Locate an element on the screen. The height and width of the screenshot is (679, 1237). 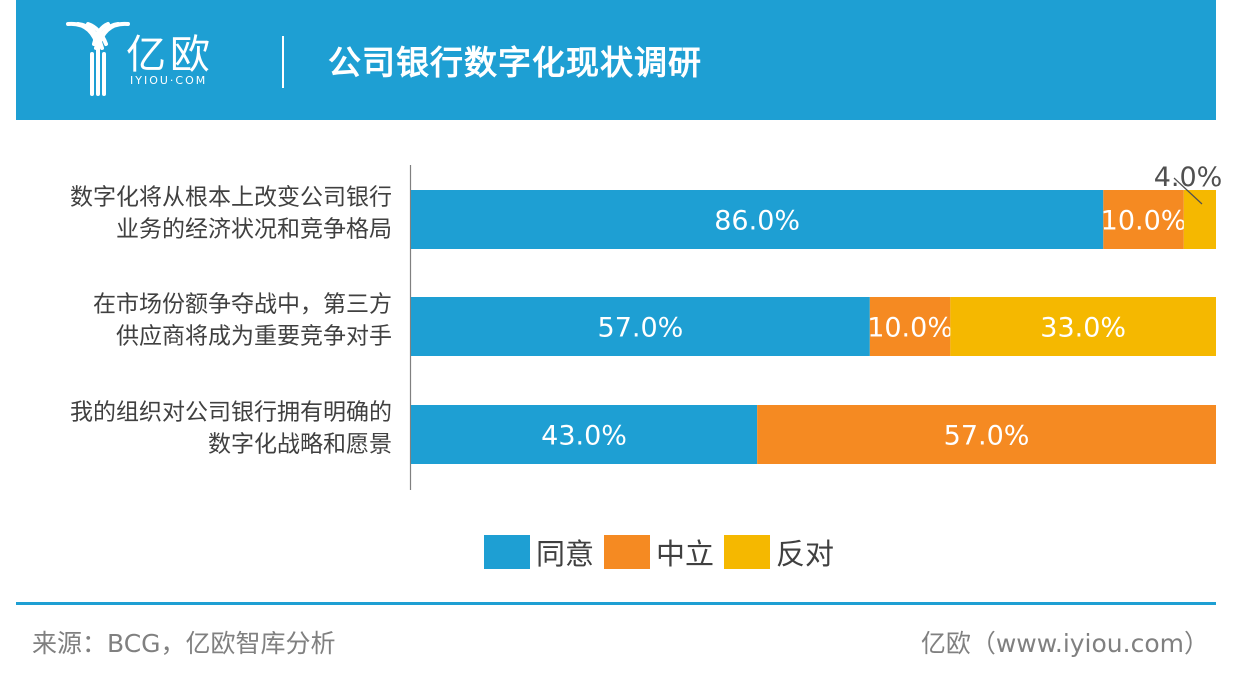
data-label: 43.0% is located at coordinates (584, 436).